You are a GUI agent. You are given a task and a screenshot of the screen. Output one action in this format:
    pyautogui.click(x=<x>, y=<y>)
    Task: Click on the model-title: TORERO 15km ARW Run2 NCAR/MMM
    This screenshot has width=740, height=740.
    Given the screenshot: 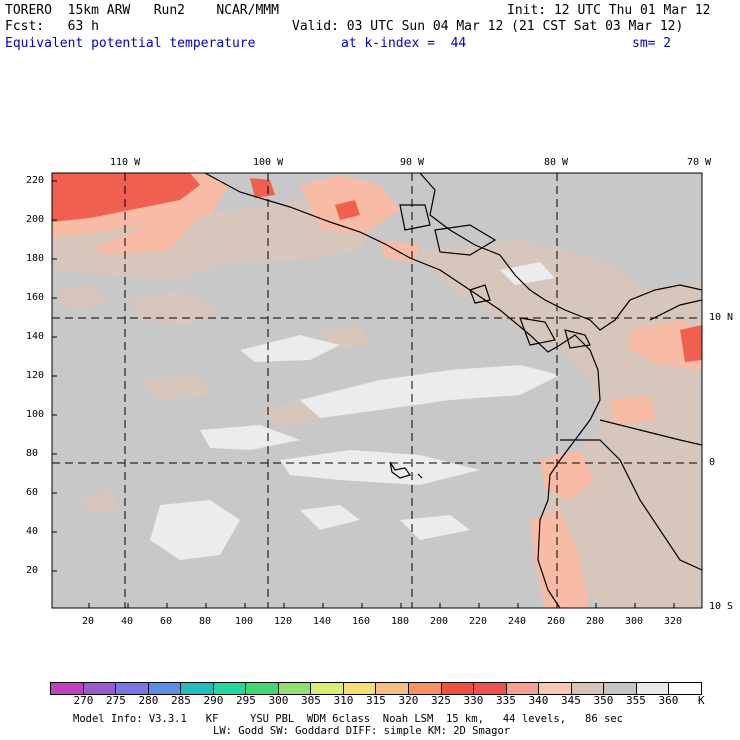 What is the action you would take?
    pyautogui.click(x=142, y=10)
    